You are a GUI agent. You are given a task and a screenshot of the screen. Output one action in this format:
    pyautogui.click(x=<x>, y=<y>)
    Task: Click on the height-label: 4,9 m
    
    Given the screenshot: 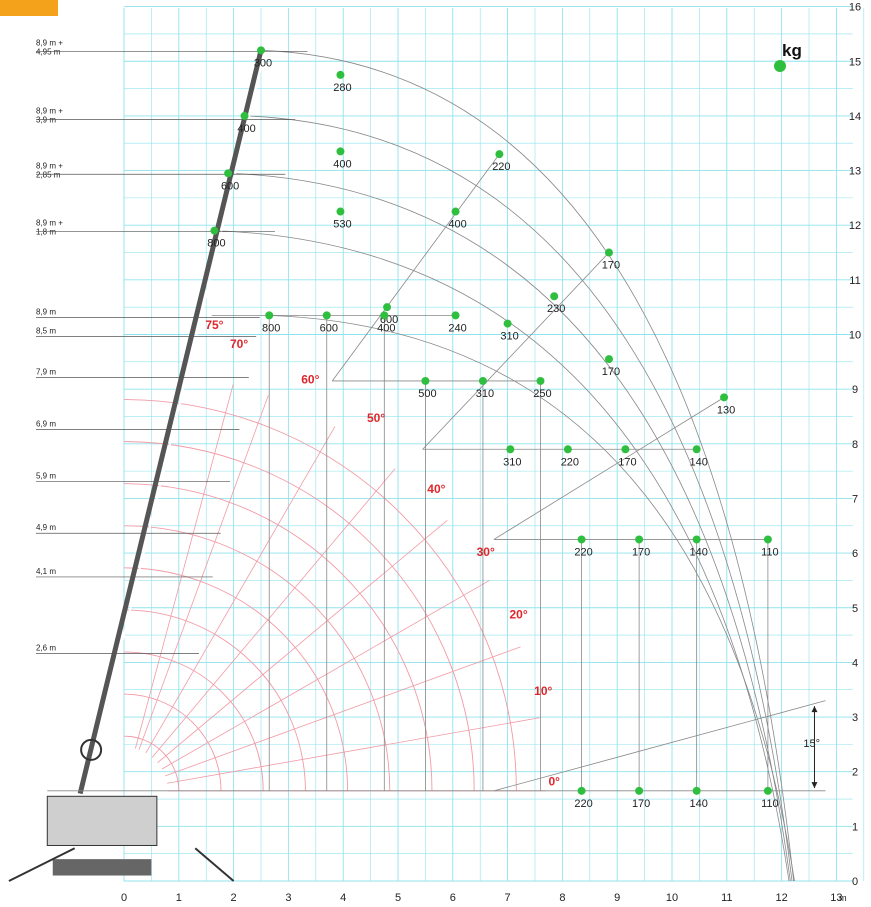 What is the action you would take?
    pyautogui.click(x=46, y=527)
    